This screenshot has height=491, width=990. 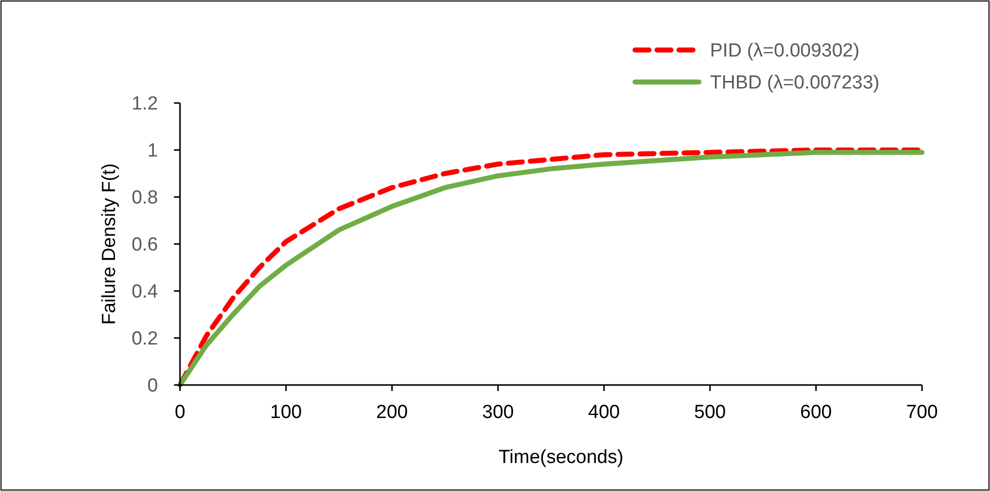 I want to click on x-tick-label: 0, so click(x=180, y=412).